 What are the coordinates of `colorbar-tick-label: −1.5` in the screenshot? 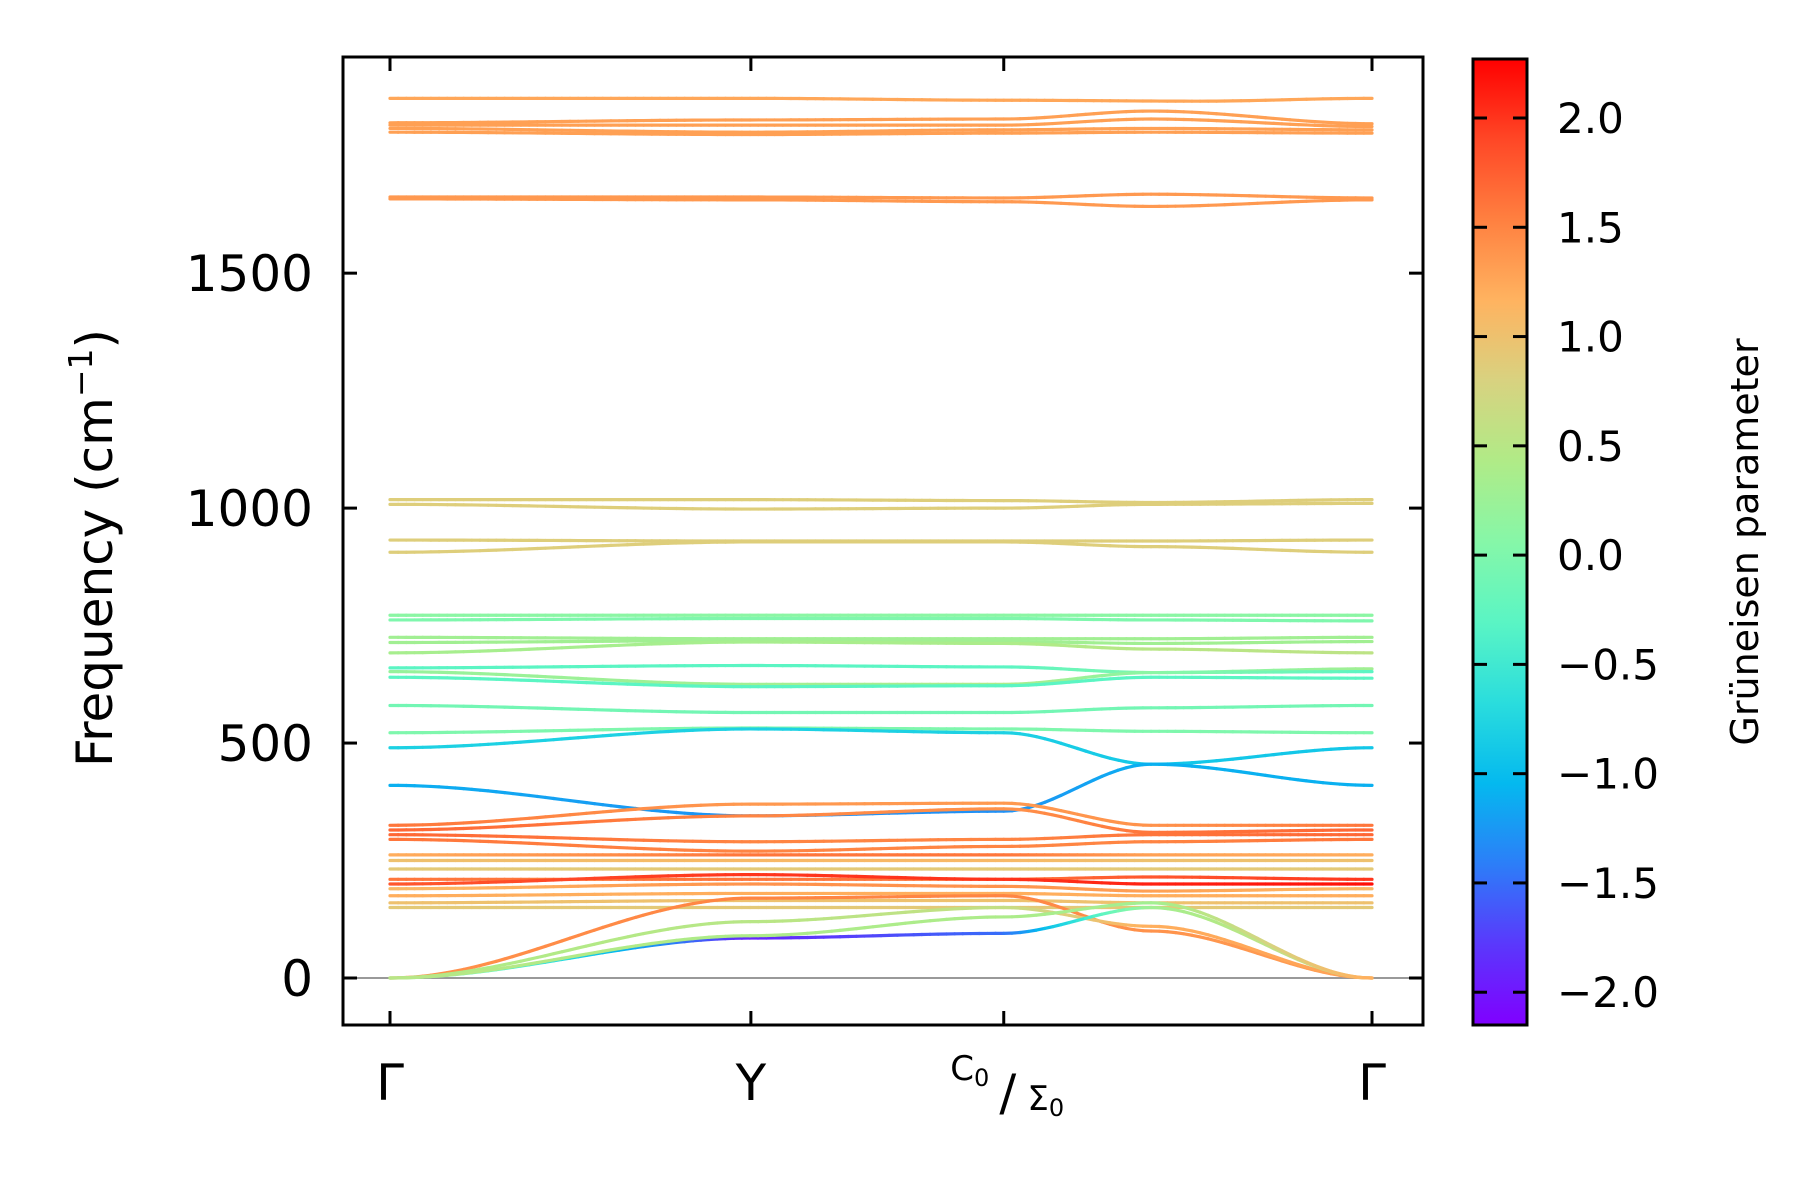 It's located at (1608, 883).